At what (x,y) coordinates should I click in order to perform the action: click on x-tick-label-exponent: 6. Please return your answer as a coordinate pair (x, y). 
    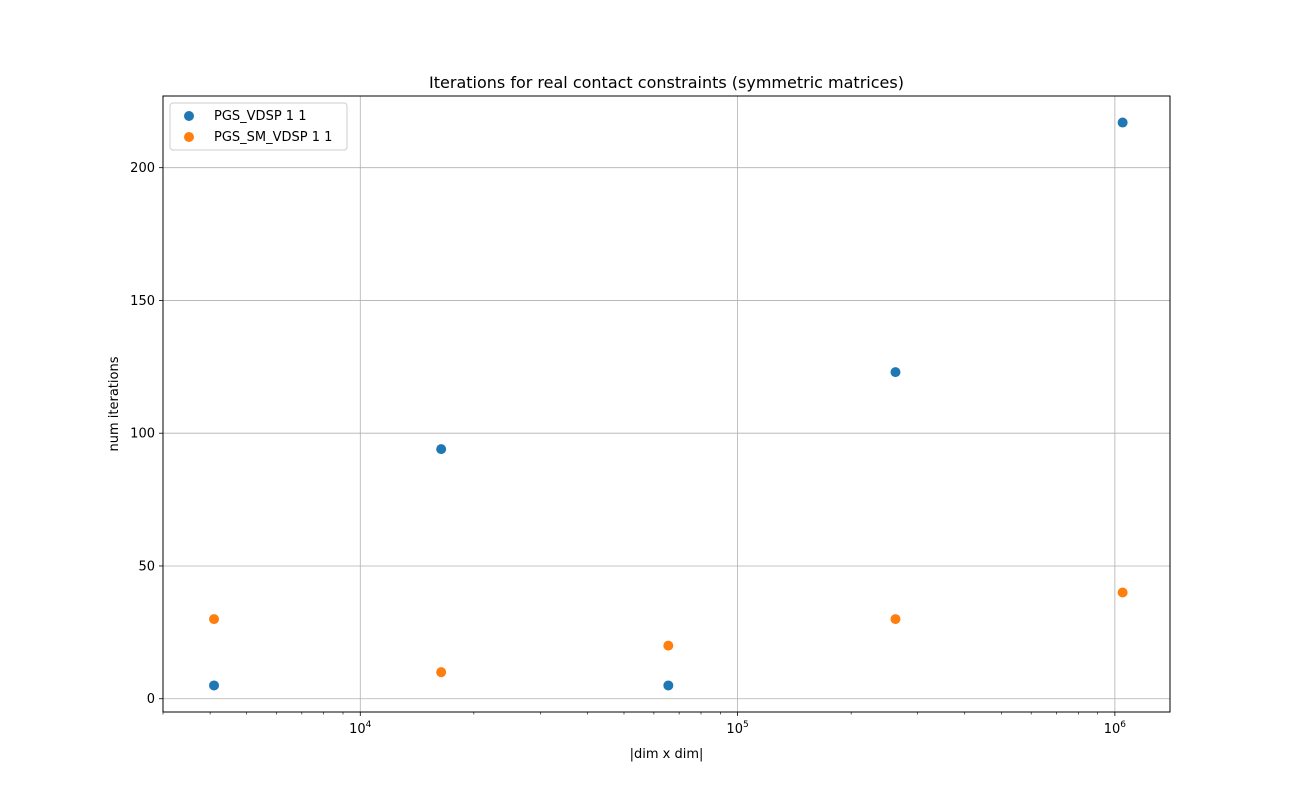
    Looking at the image, I should click on (1123, 725).